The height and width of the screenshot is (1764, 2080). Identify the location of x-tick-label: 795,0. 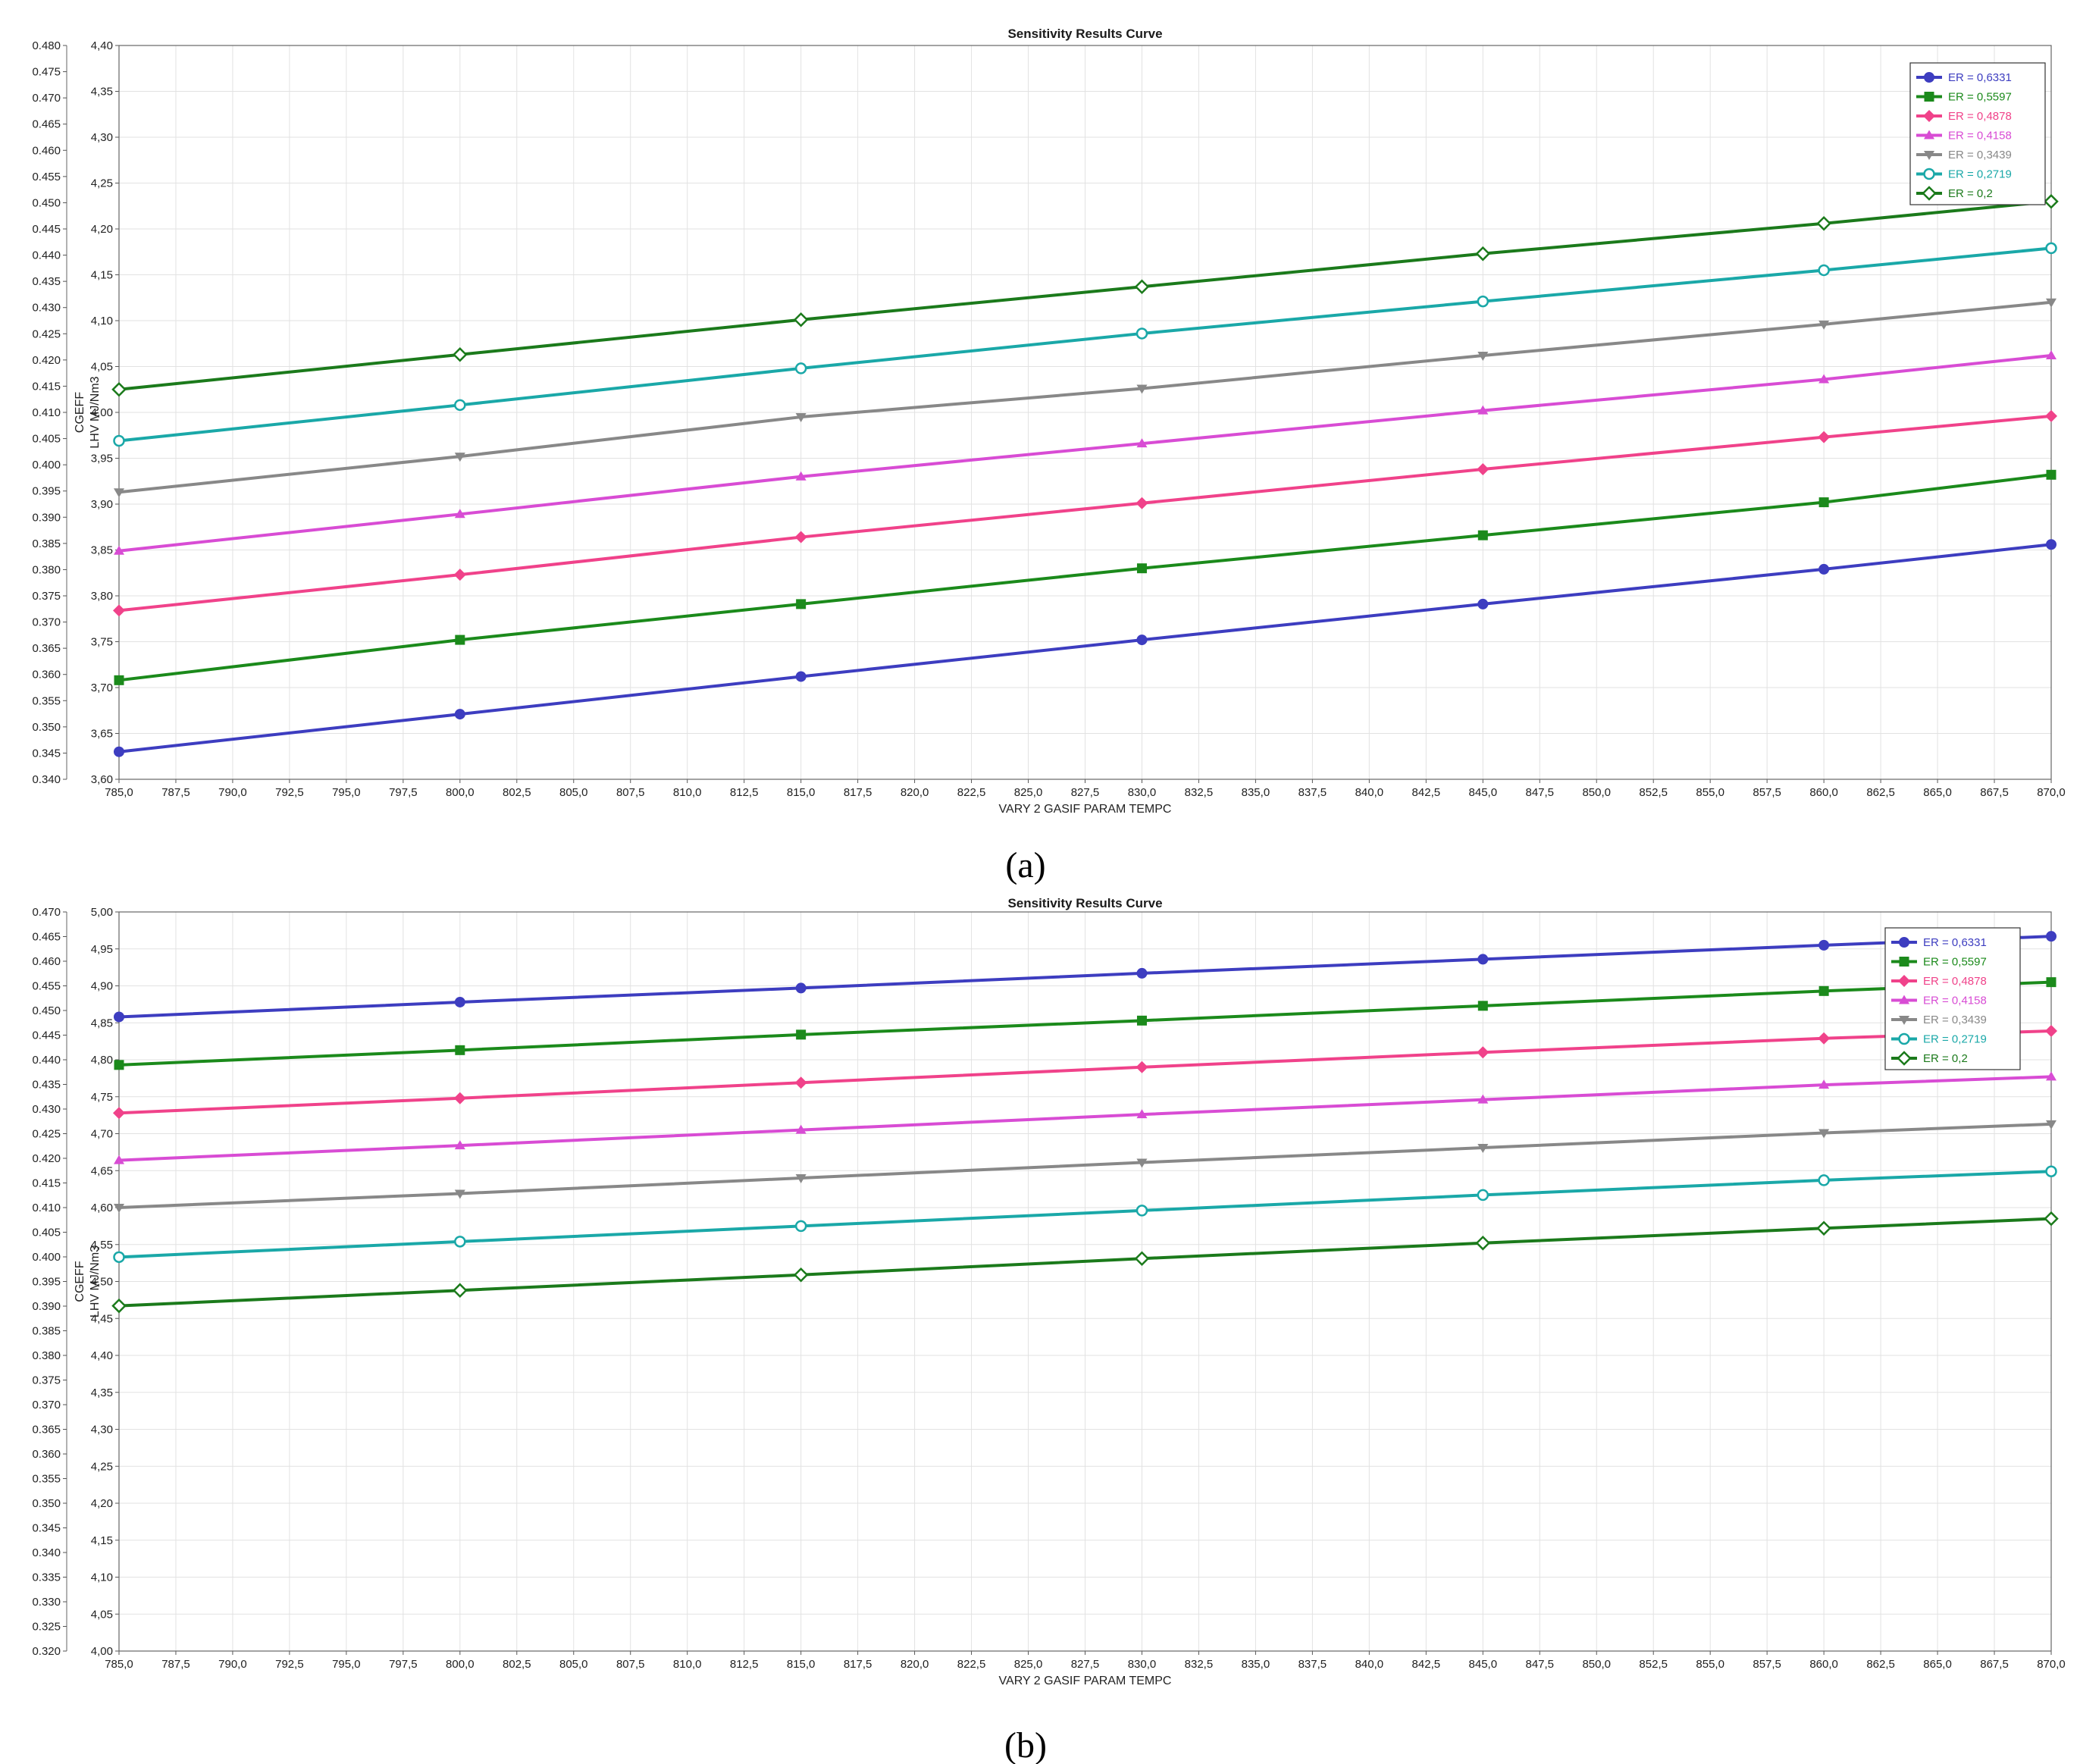
(346, 793).